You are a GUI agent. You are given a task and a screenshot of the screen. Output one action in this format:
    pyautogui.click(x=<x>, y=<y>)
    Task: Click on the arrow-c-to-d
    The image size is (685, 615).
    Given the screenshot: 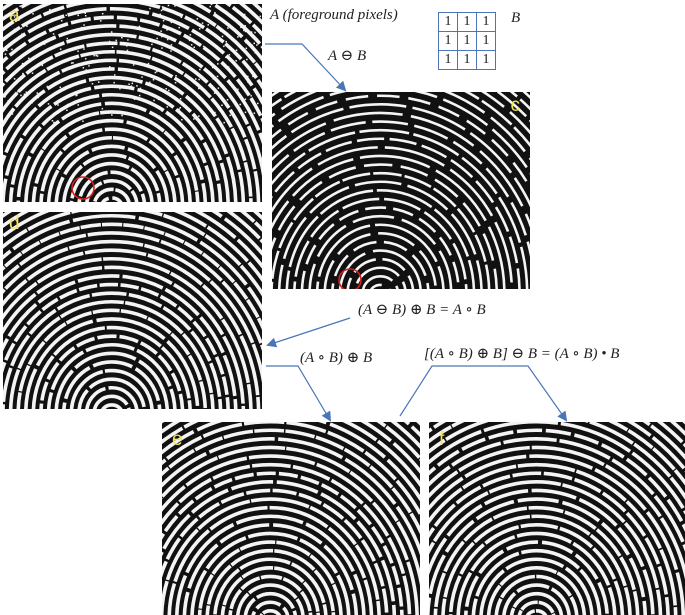 What is the action you would take?
    pyautogui.click(x=308, y=332)
    